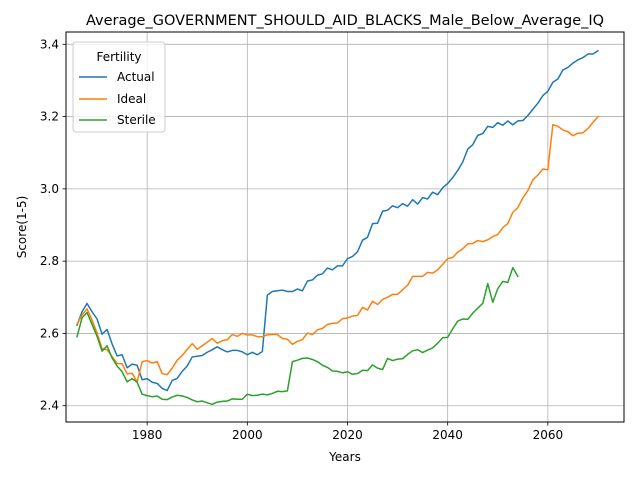 This screenshot has height=480, width=640. What do you see at coordinates (49, 189) in the screenshot?
I see `y-tick-label: 3.0` at bounding box center [49, 189].